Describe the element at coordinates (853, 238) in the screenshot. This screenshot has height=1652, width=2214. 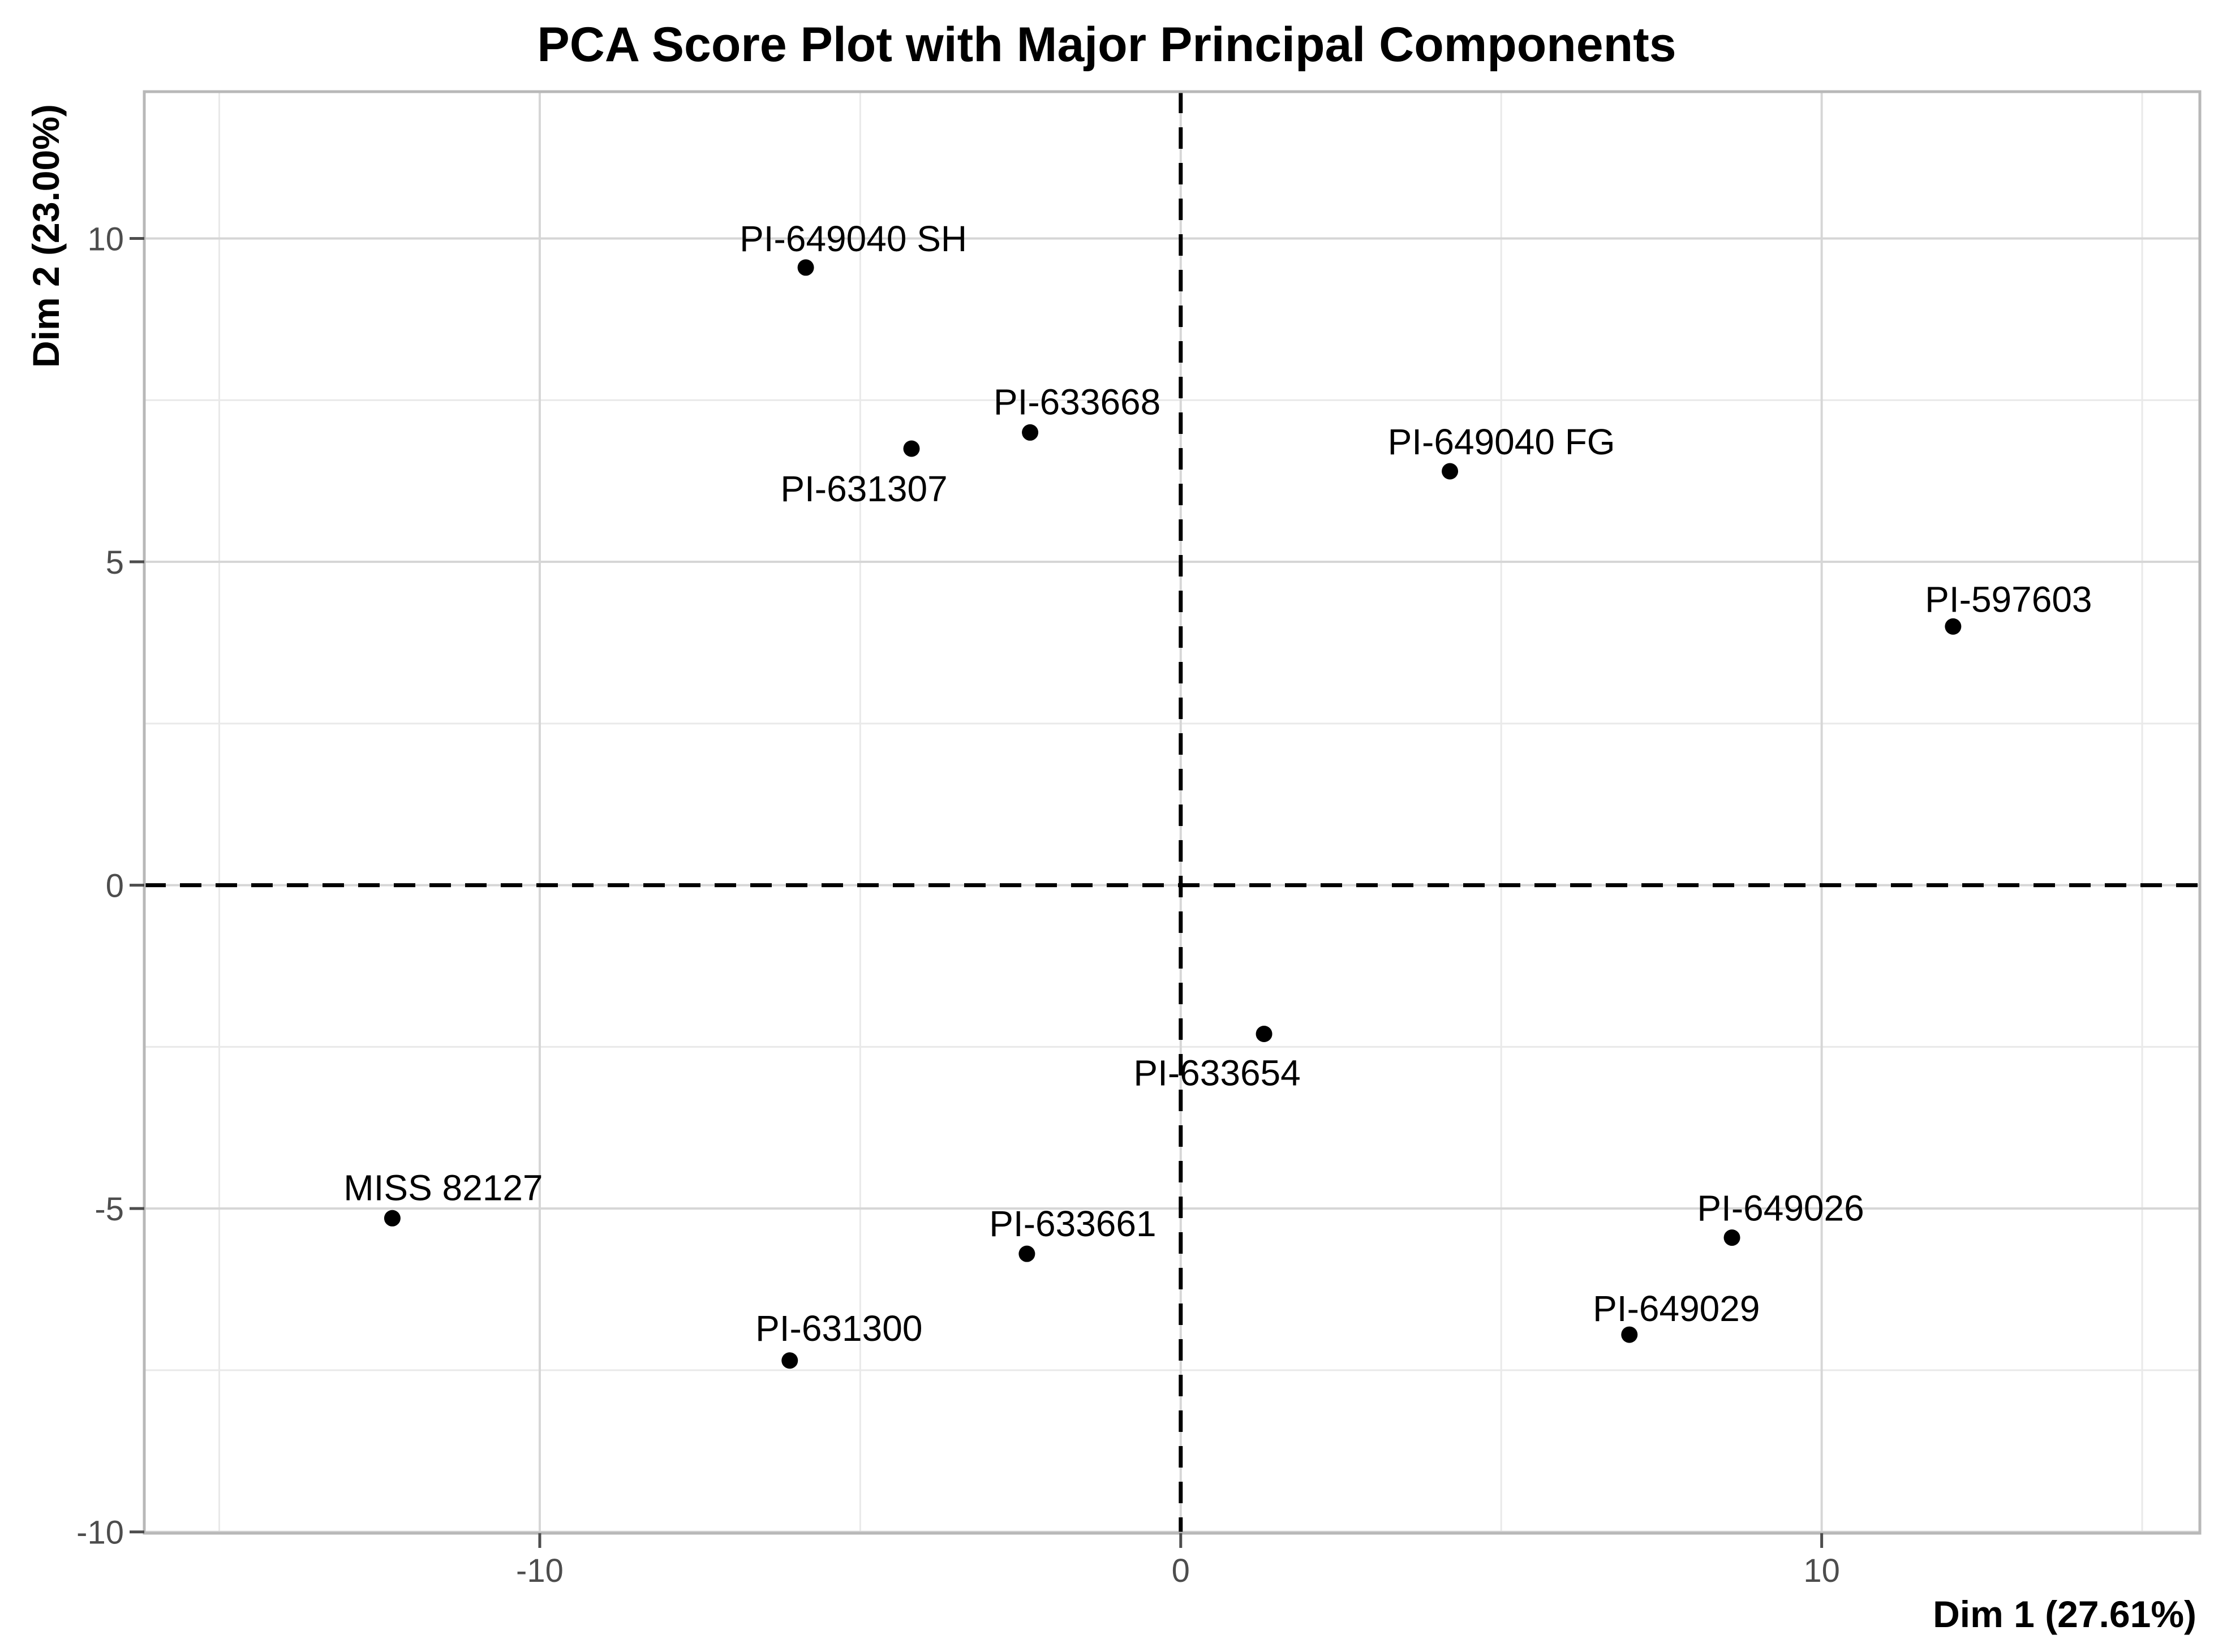
I see `data-point-label: PI-649040 SH` at that location.